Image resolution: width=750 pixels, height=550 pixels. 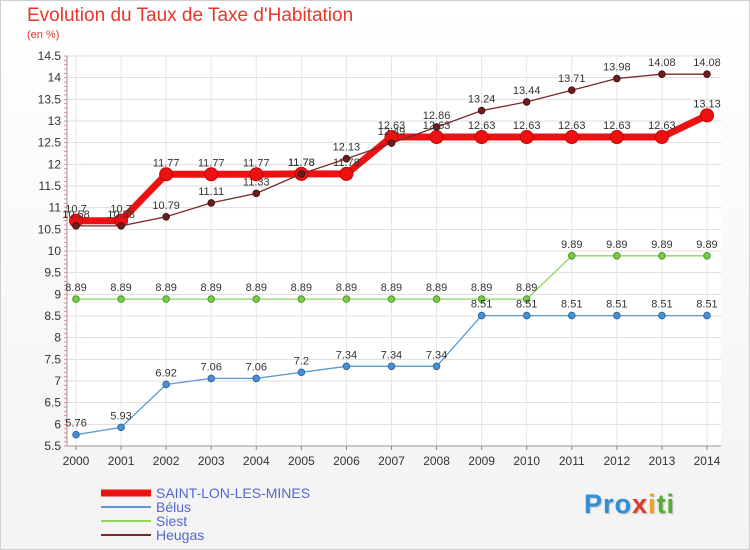 I want to click on data-label: 13.98, so click(x=617, y=68).